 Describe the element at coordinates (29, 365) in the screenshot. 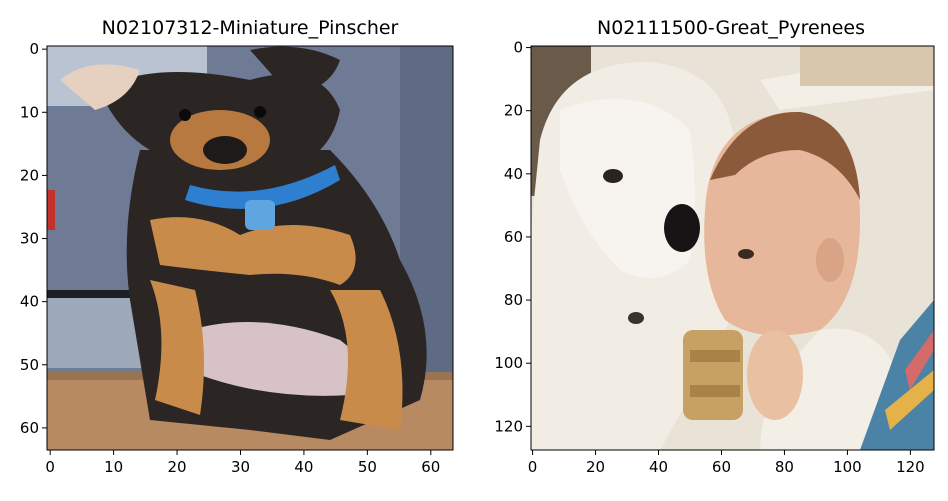

I see `y-tick-label: 50` at that location.